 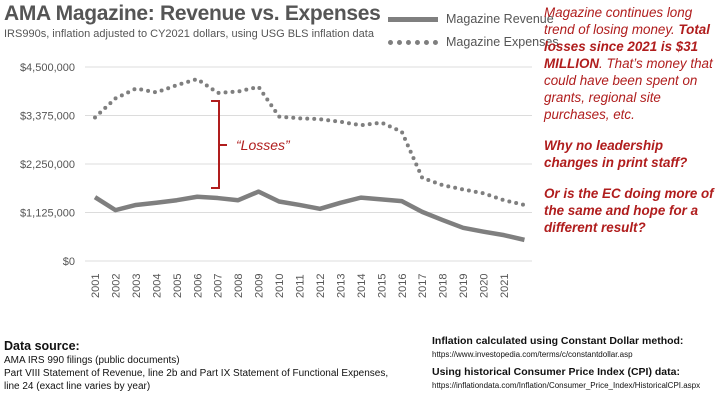 What do you see at coordinates (444, 286) in the screenshot?
I see `x-tick-label: 2018` at bounding box center [444, 286].